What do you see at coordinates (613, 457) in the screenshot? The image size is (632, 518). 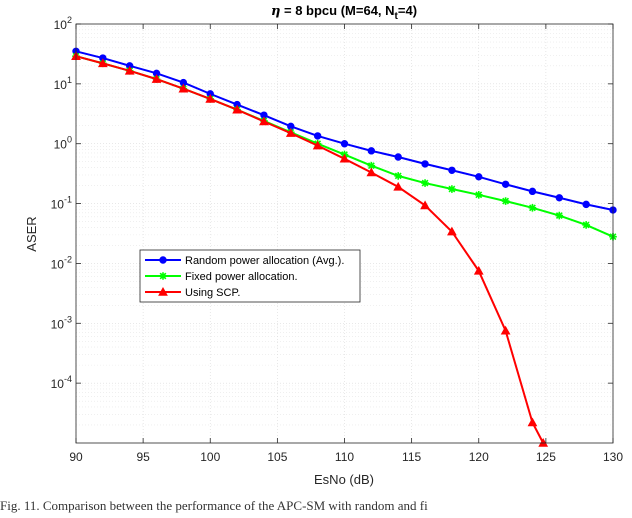 I see `x-tick-label: 130` at bounding box center [613, 457].